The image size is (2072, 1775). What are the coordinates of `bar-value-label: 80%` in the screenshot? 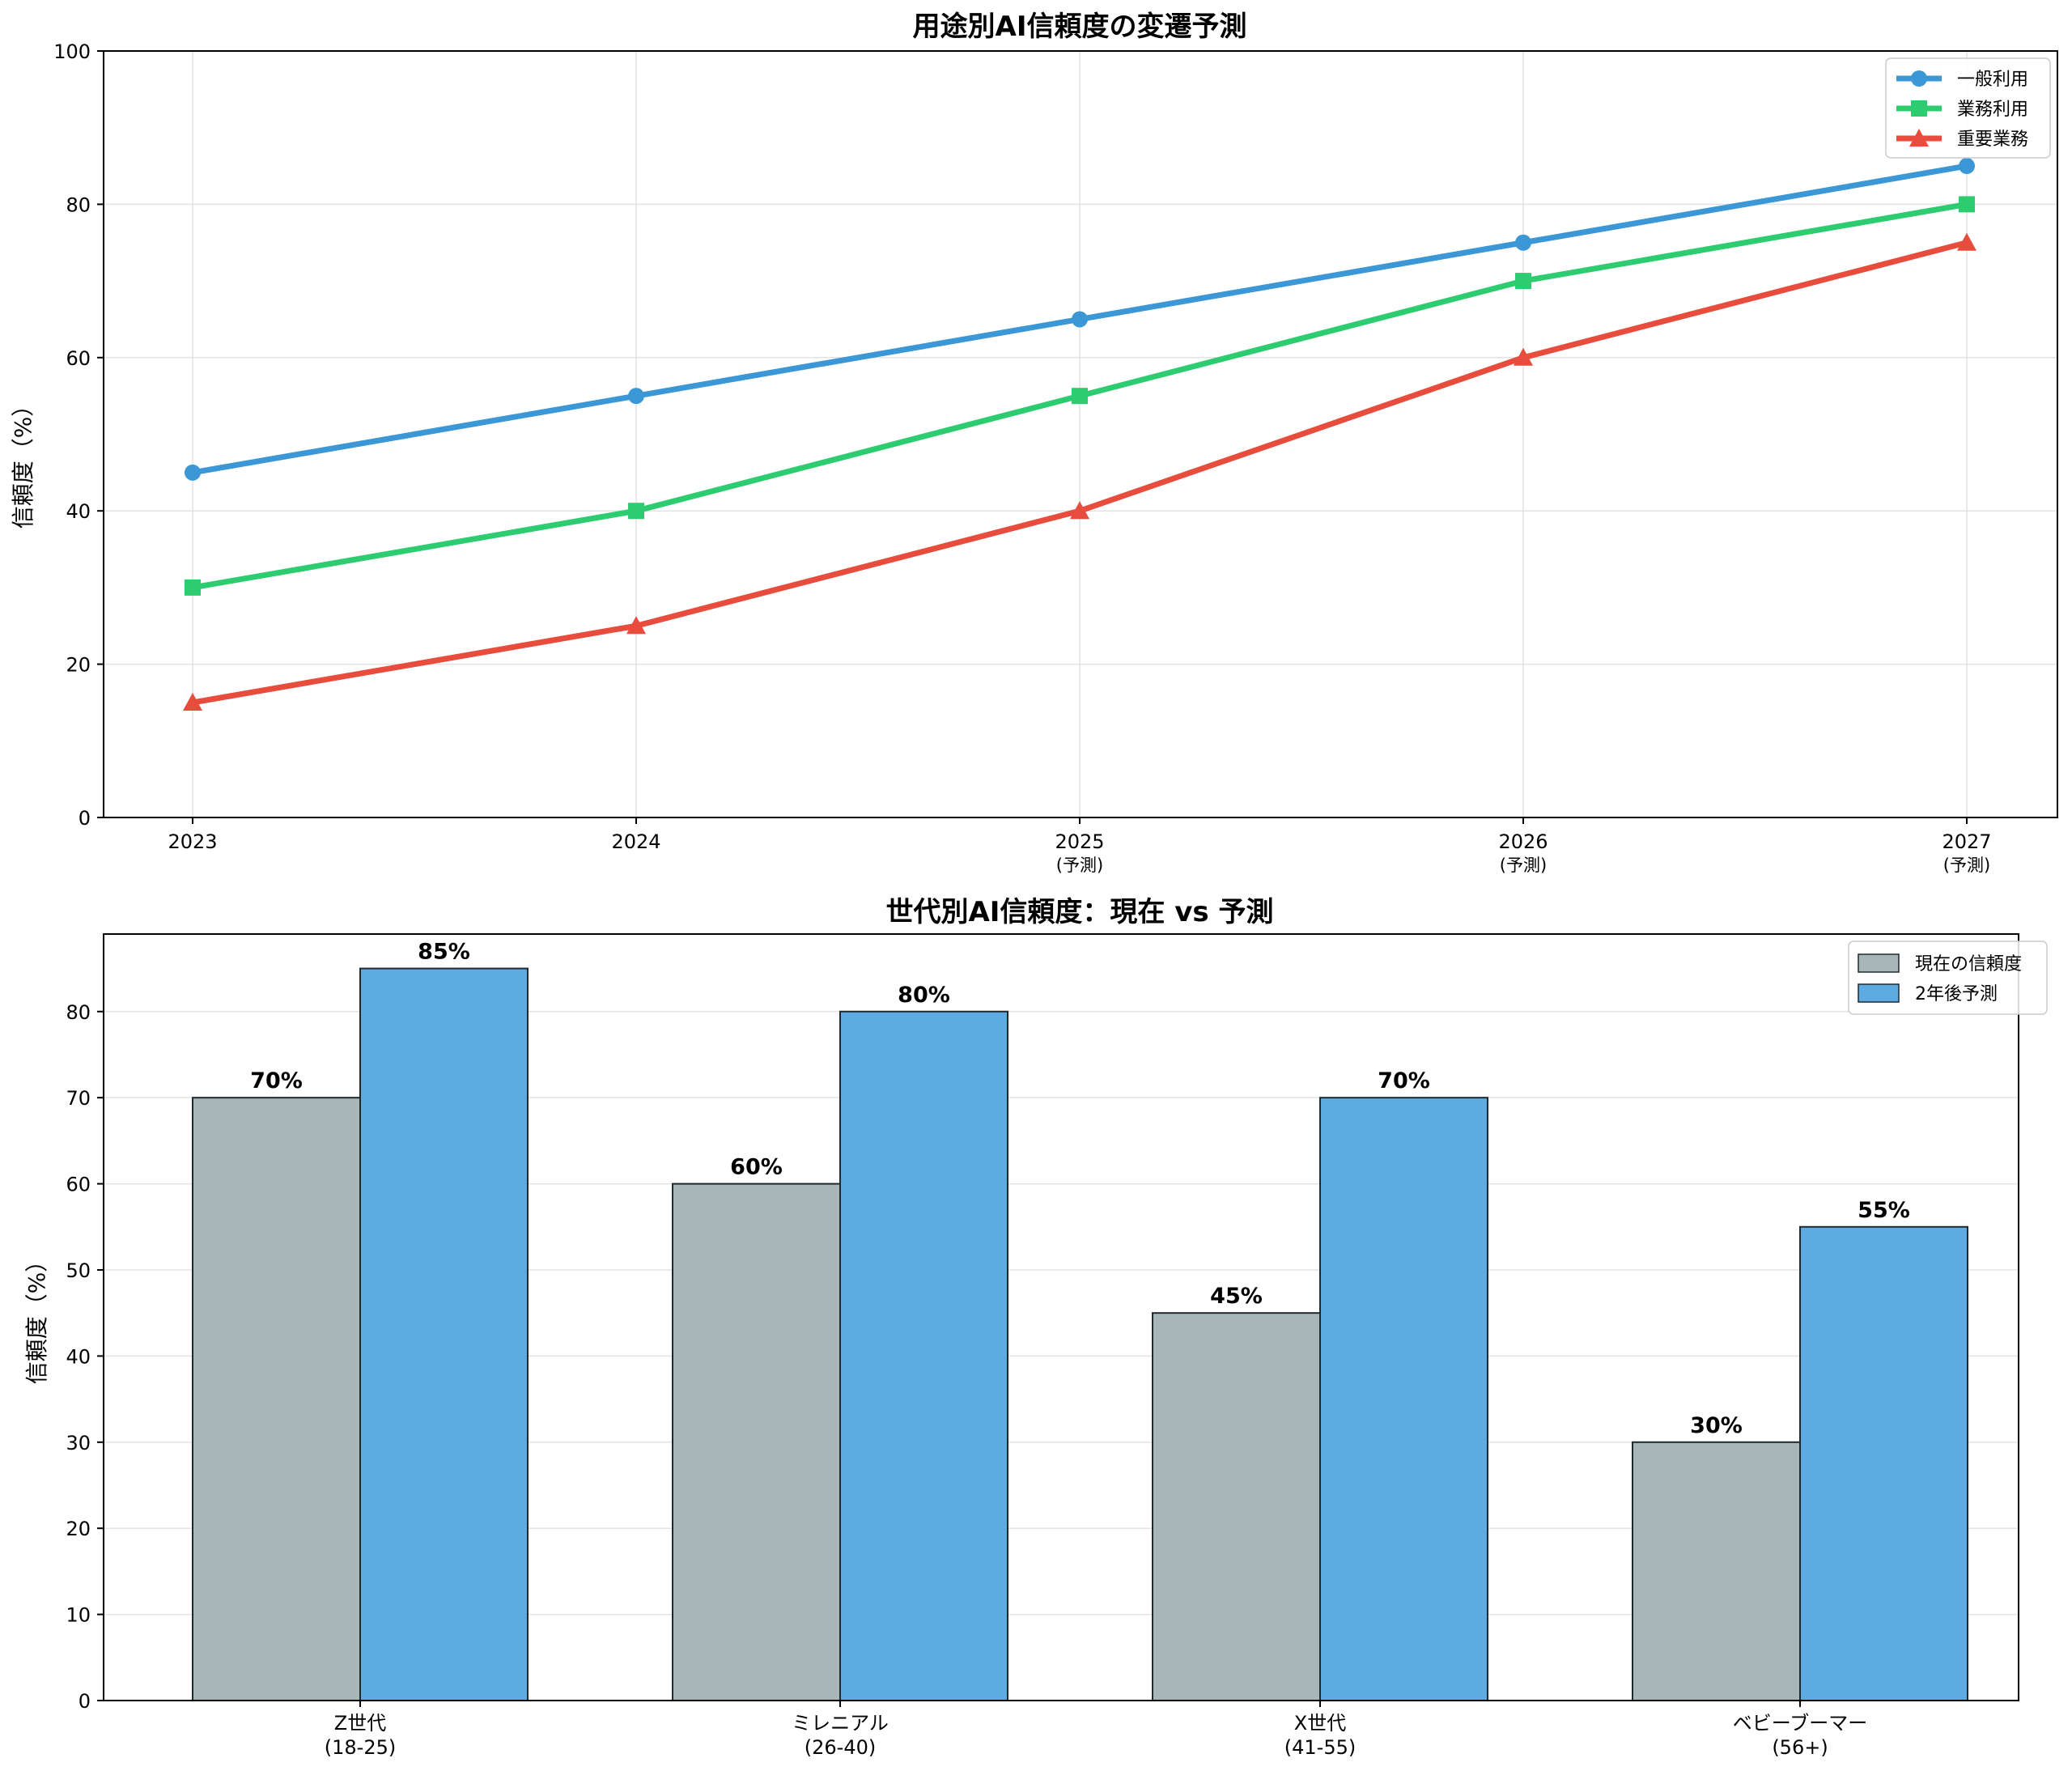 It's located at (924, 995).